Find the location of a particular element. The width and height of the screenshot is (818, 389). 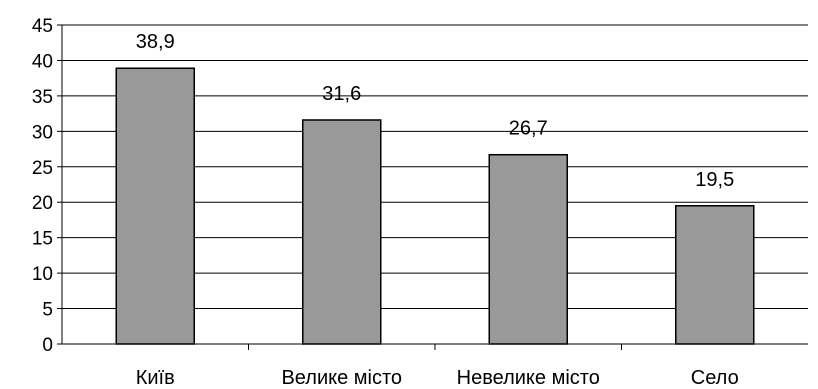

data-label: 19,5 is located at coordinates (714, 180).